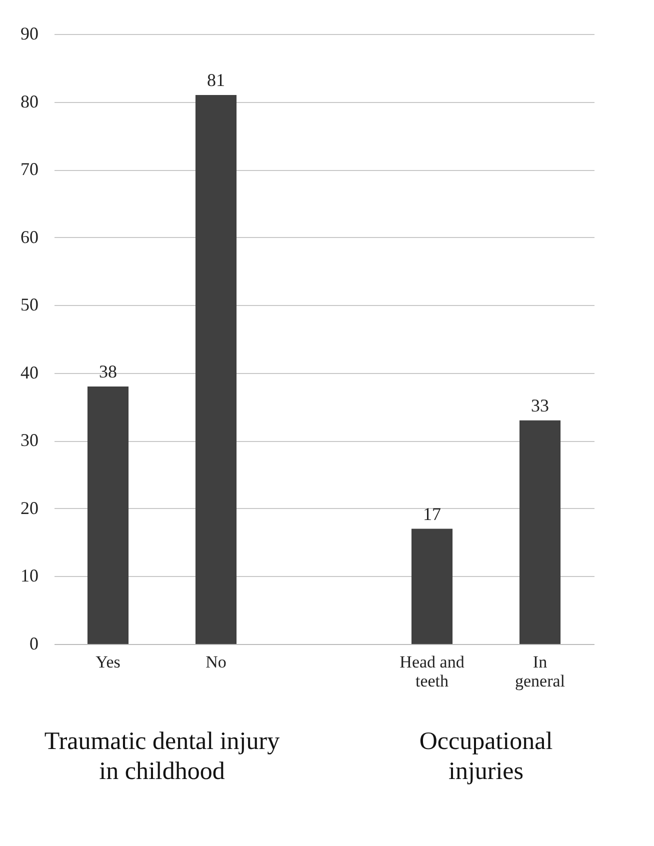  What do you see at coordinates (29, 304) in the screenshot?
I see `y-tick-label: 50` at bounding box center [29, 304].